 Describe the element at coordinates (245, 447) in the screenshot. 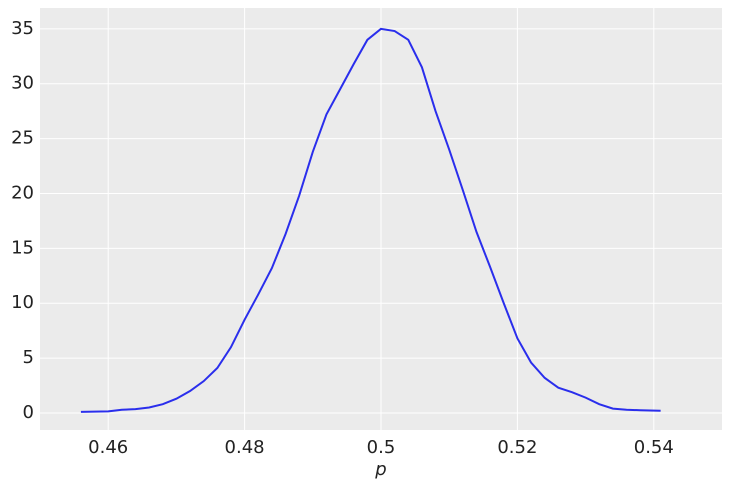

I see `x-tick-label: 0.48` at that location.